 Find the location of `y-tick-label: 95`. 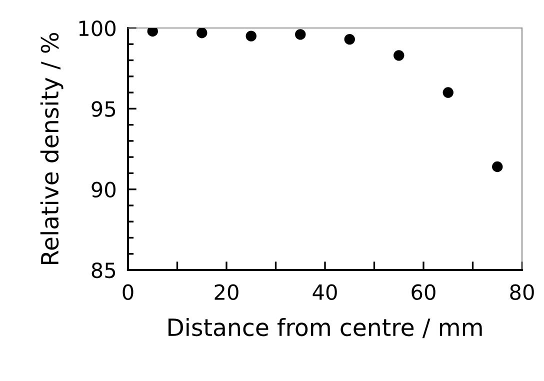

y-tick-label: 95 is located at coordinates (104, 109).